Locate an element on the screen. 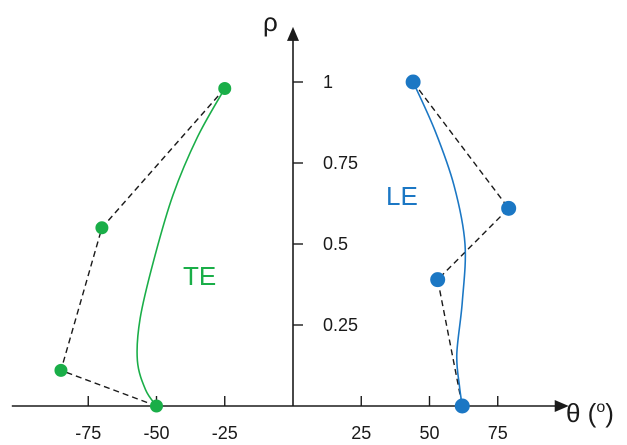  y-axis-label: ρ is located at coordinates (270, 22).